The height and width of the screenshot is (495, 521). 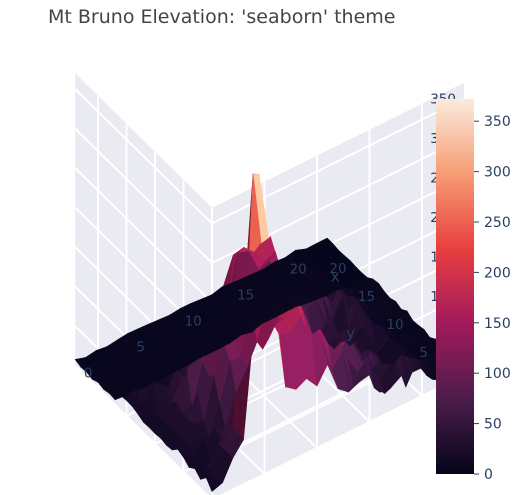 I want to click on colorbar-tick-label: 350, so click(x=497, y=122).